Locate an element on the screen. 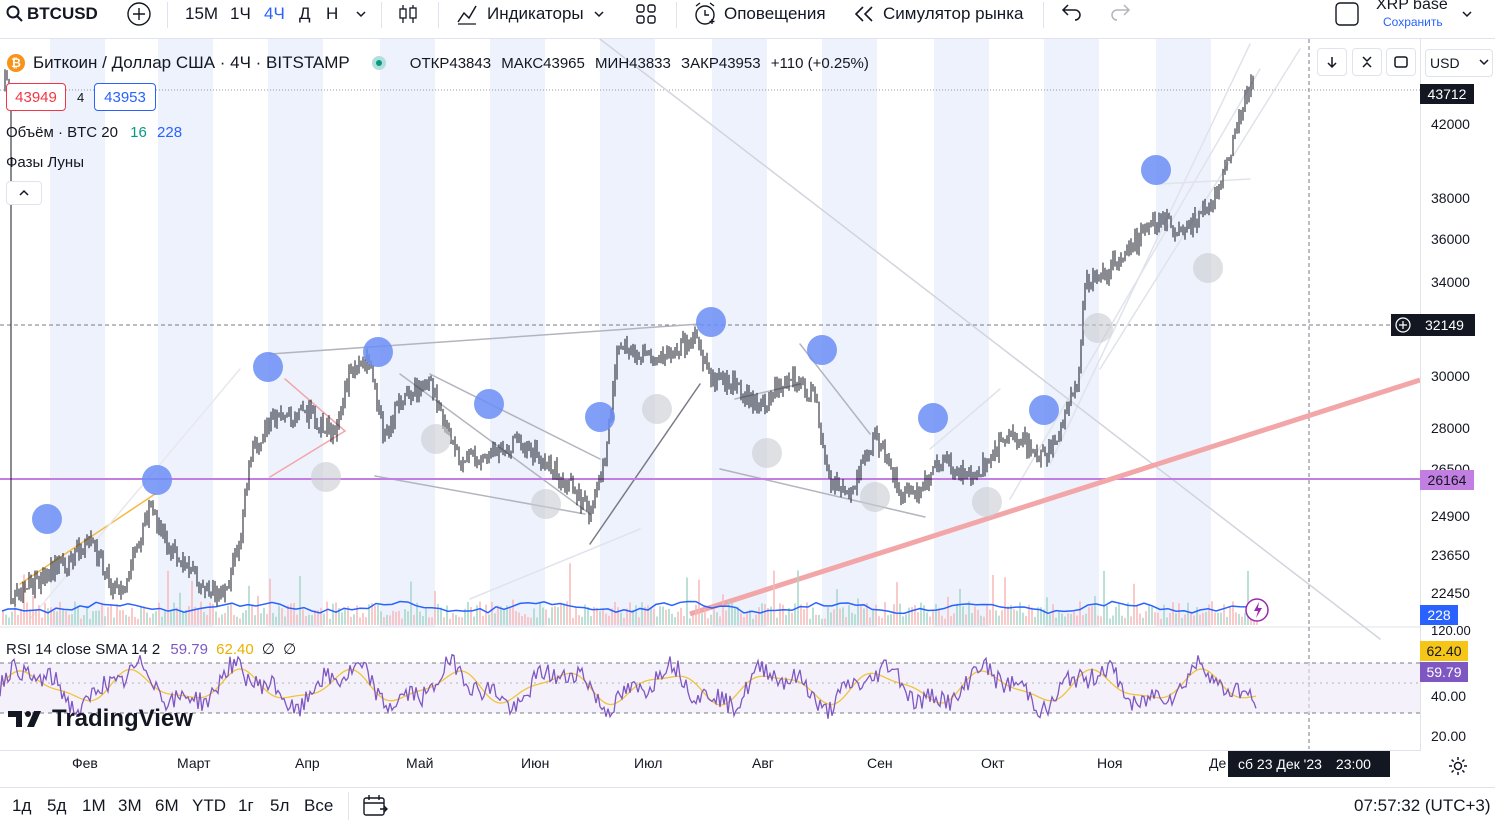 Image resolution: width=1495 pixels, height=827 pixels. interval-4h: 4Ч is located at coordinates (274, 13).